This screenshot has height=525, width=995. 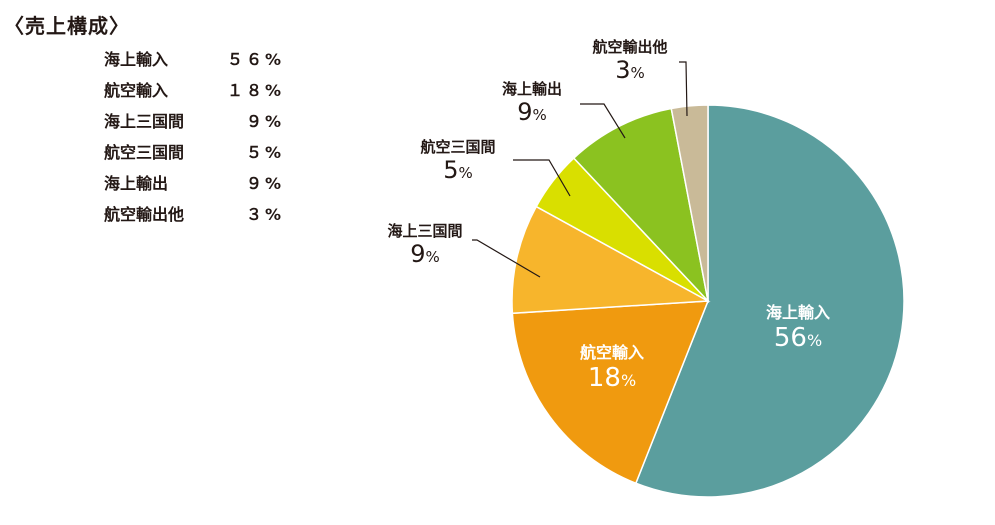 I want to click on slice-value-label: 5%, so click(x=458, y=170).